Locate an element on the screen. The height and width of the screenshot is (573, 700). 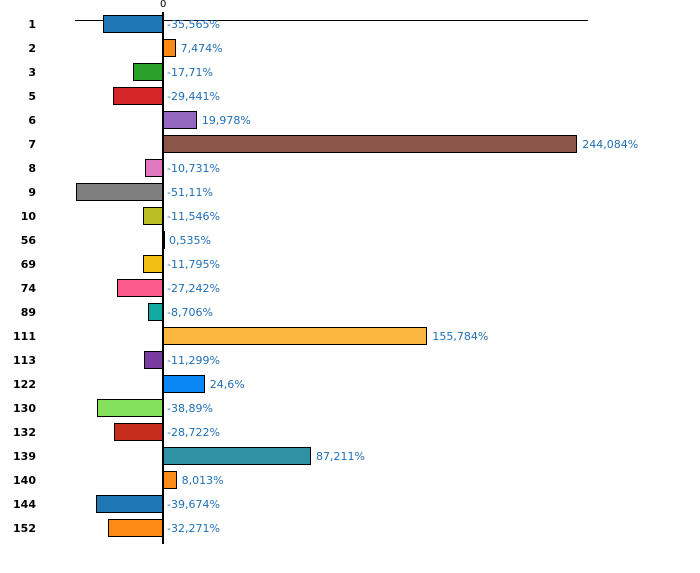
category-label: 7 is located at coordinates (32, 144).